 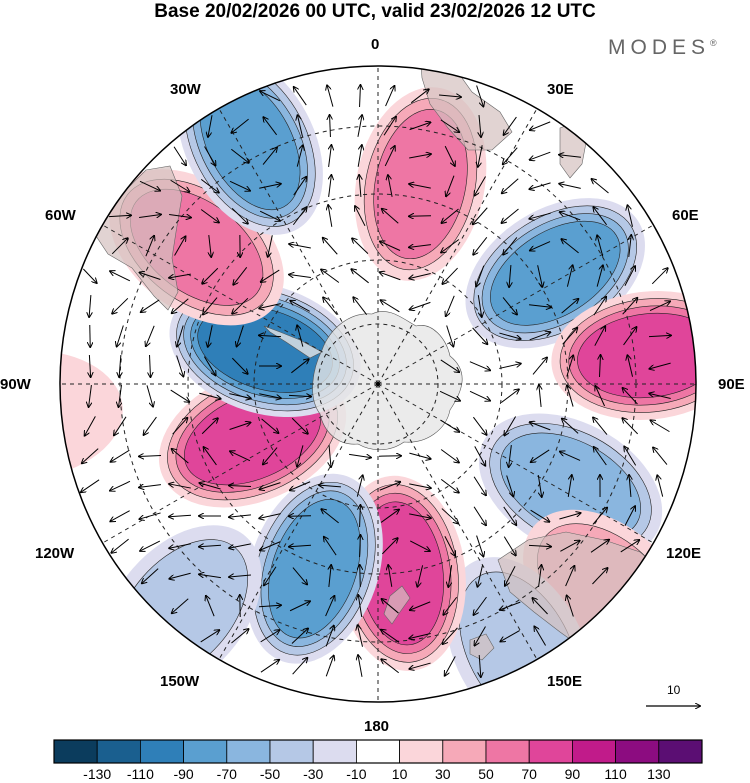 What do you see at coordinates (226, 774) in the screenshot?
I see `colorbar-tick-label: -70` at bounding box center [226, 774].